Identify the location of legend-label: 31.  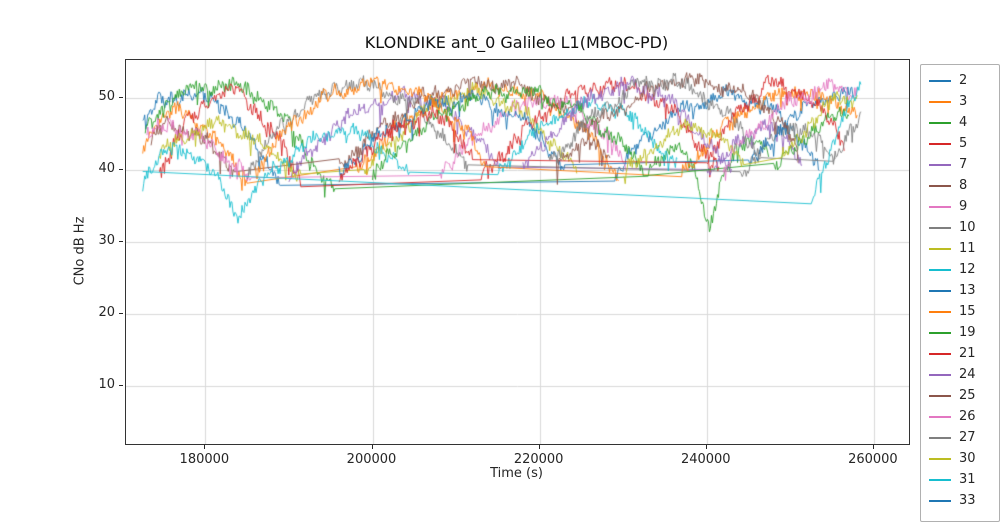
(967, 479).